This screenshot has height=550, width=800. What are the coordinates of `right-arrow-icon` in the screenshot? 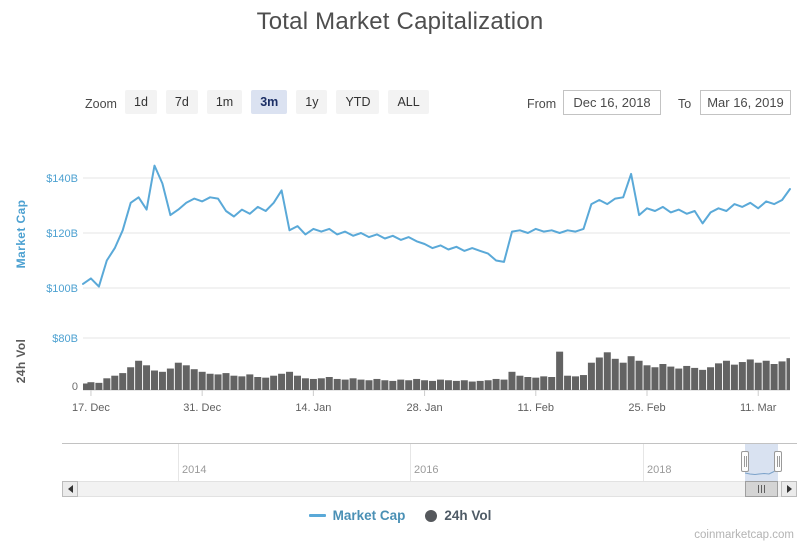 It's located at (789, 489).